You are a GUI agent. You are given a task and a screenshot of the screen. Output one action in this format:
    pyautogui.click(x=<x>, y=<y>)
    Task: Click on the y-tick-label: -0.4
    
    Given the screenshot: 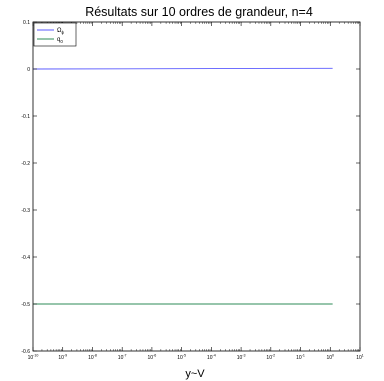 What is the action you would take?
    pyautogui.click(x=25, y=258)
    